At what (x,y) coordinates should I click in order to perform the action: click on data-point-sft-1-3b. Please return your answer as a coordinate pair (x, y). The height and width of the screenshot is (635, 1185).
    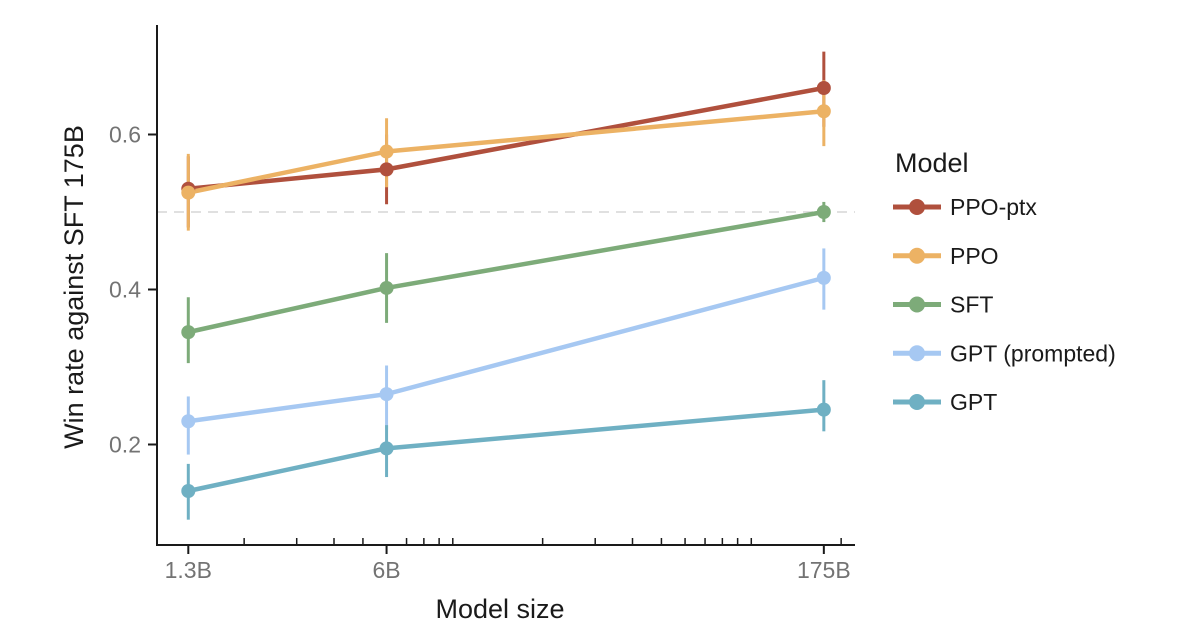
    Looking at the image, I should click on (188, 332).